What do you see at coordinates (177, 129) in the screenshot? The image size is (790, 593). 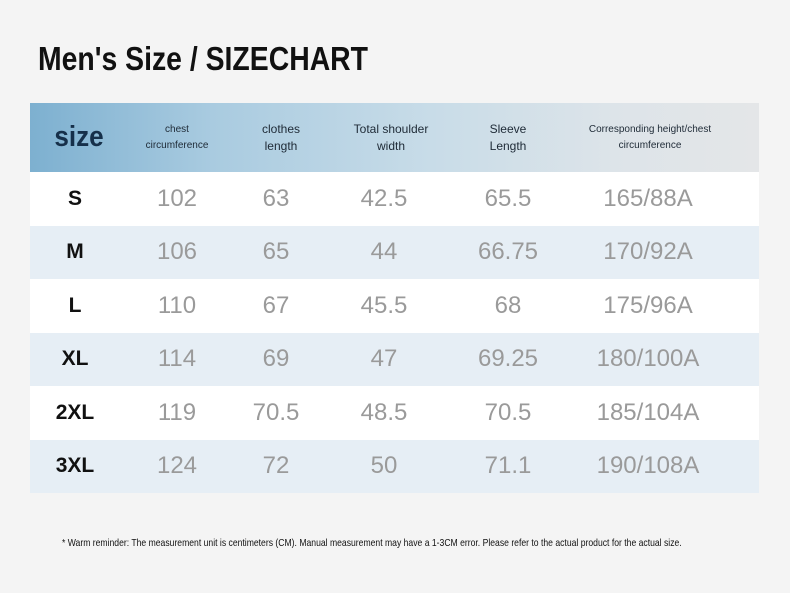 I see `header-chest-line1: chest` at bounding box center [177, 129].